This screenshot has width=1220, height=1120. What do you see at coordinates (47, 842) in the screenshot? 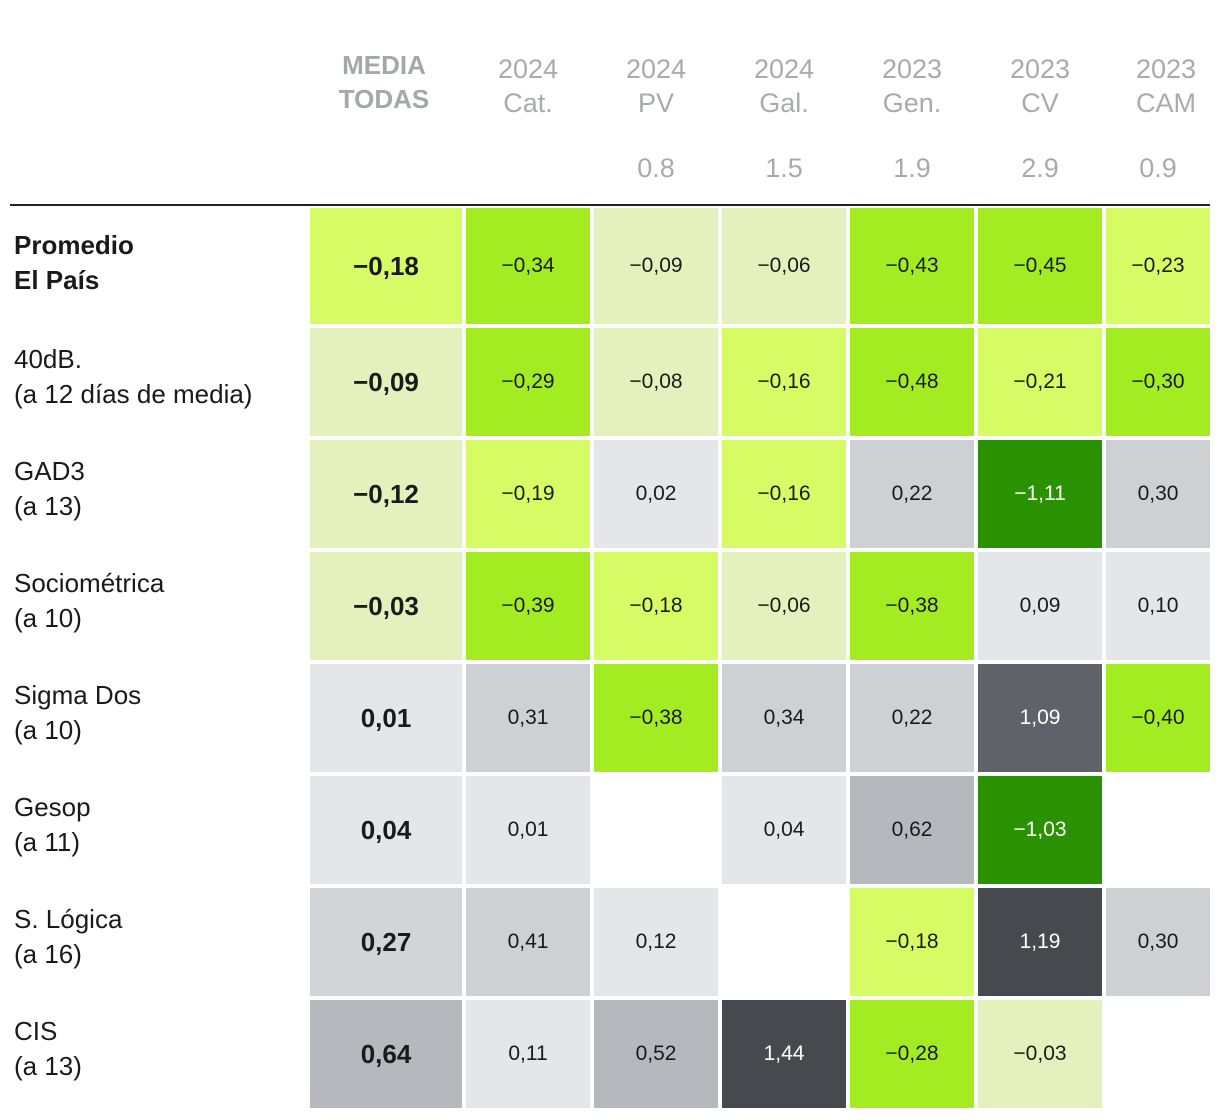
I see `row-label-line2: (a 11)` at bounding box center [47, 842].